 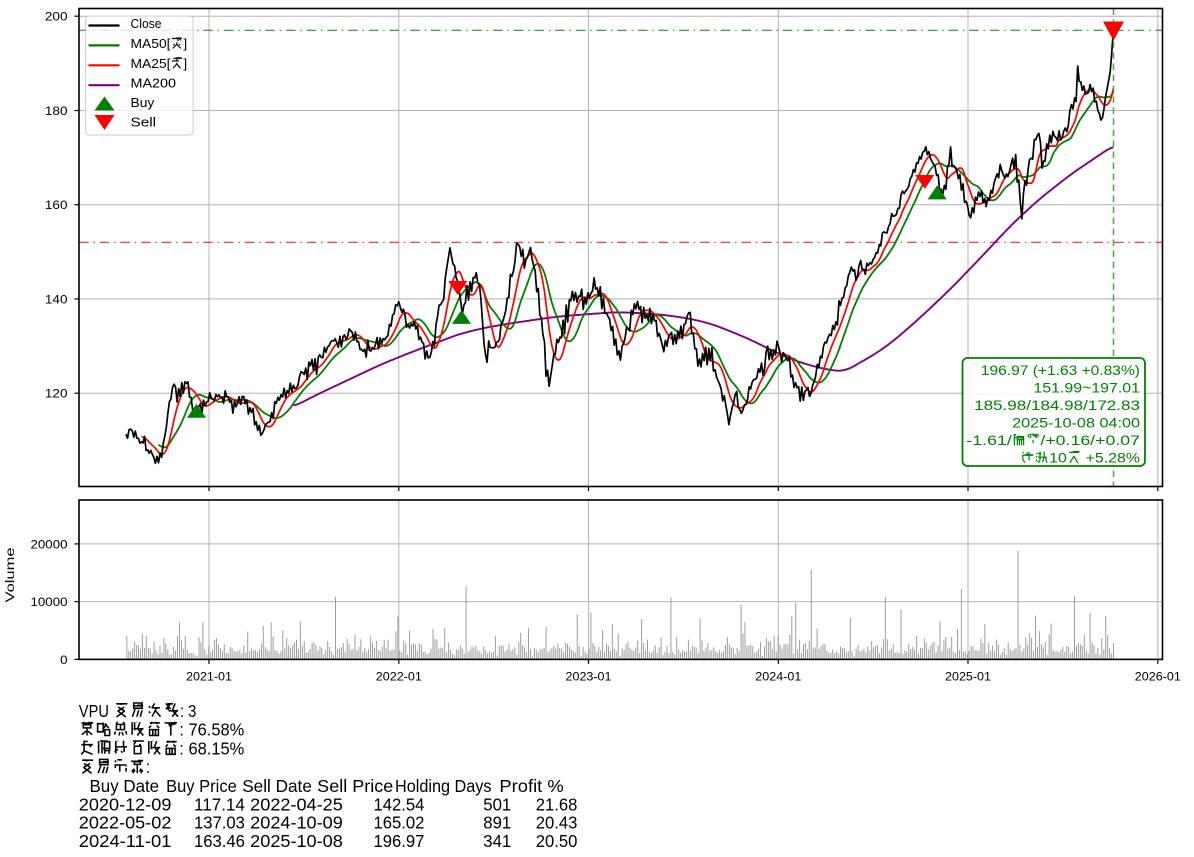 What do you see at coordinates (989, 440) in the screenshot?
I see `svg-text: -1.61/` at bounding box center [989, 440].